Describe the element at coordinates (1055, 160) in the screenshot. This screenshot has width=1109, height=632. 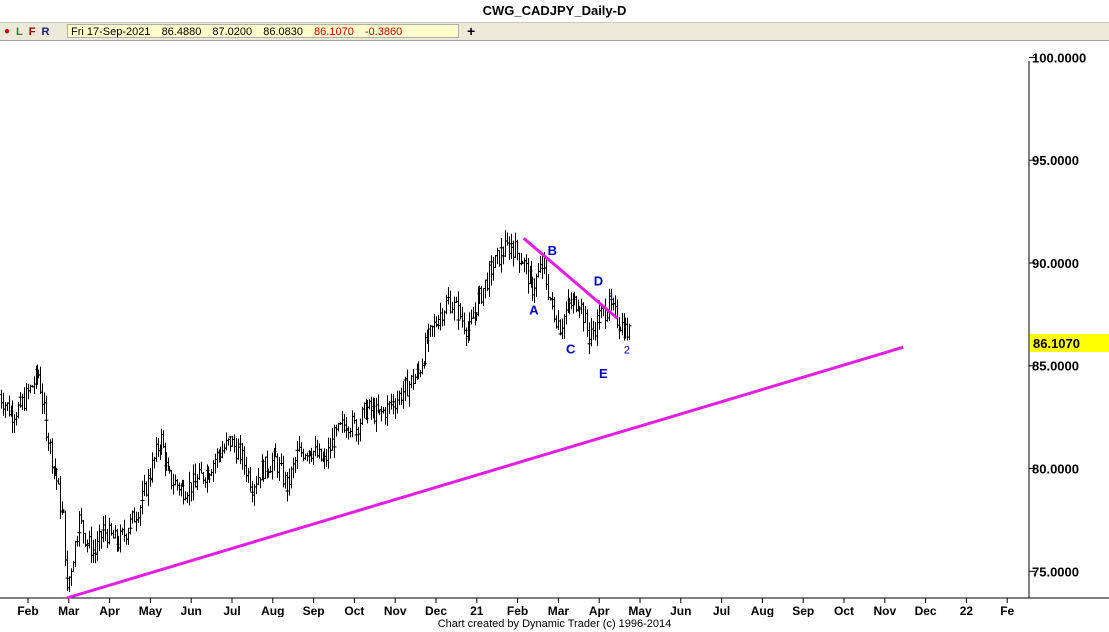
I see `y-tick-label: 95.0000` at that location.